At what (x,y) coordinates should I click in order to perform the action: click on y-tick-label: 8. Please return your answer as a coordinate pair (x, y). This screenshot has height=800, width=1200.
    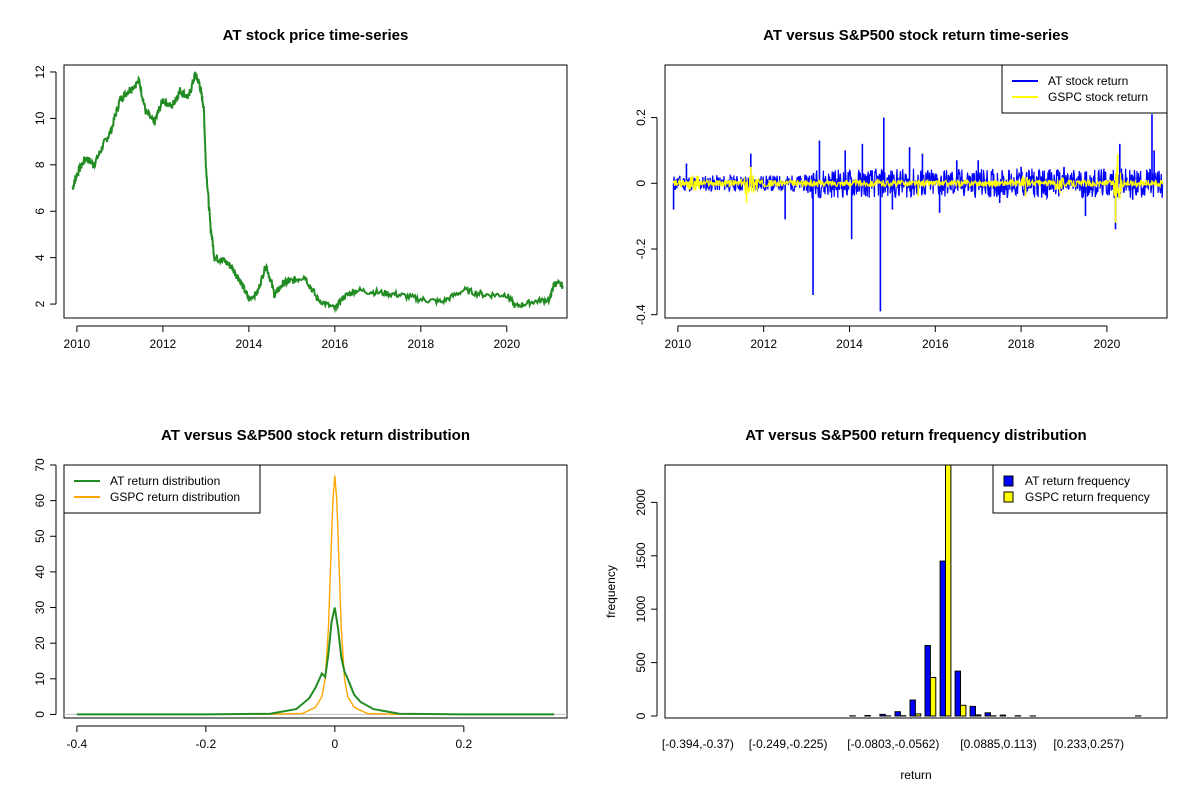
    Looking at the image, I should click on (40, 164).